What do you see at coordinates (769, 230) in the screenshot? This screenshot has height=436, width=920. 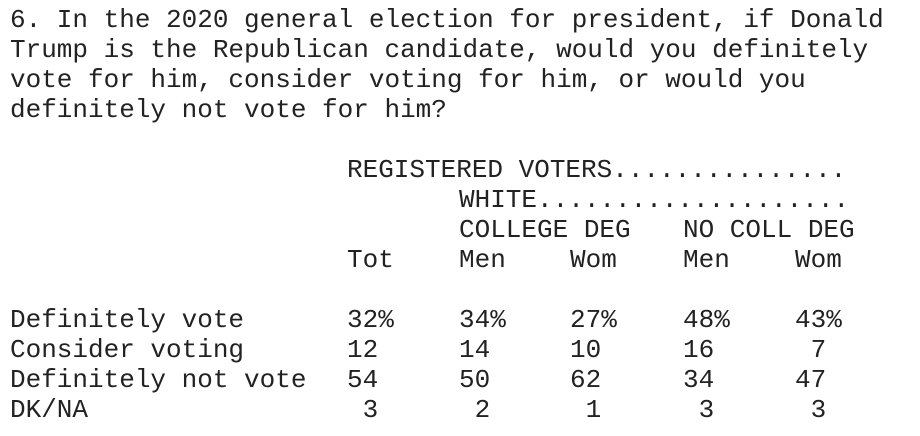 I see `education-header: NO COLL DEG` at bounding box center [769, 230].